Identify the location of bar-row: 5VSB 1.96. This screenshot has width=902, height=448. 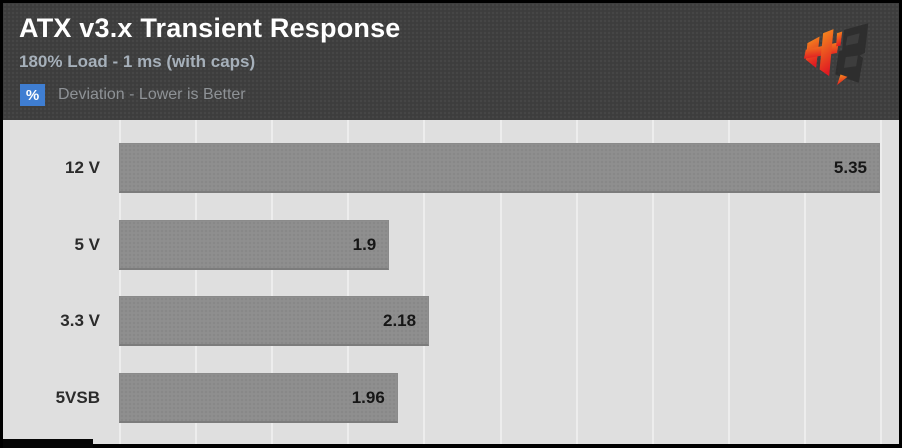
(451, 397).